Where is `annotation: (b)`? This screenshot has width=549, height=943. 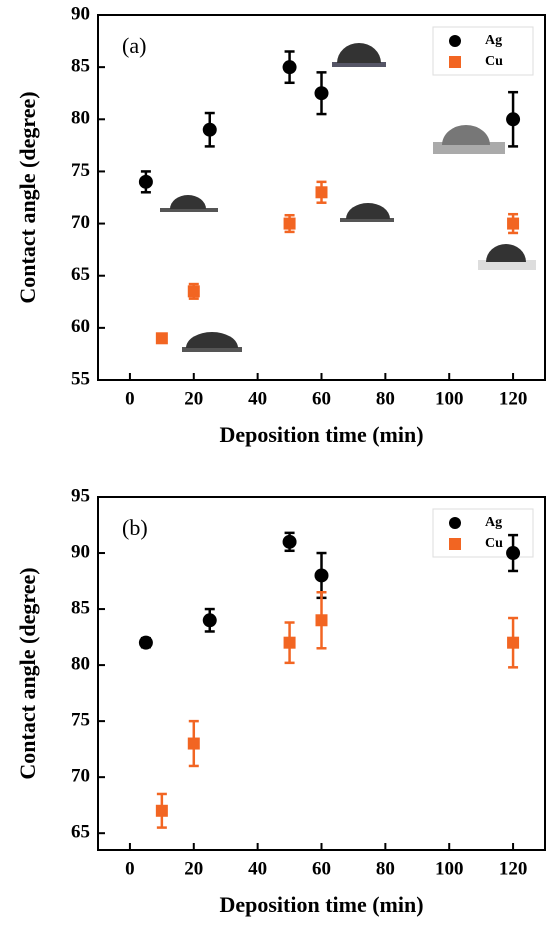 annotation: (b) is located at coordinates (135, 527).